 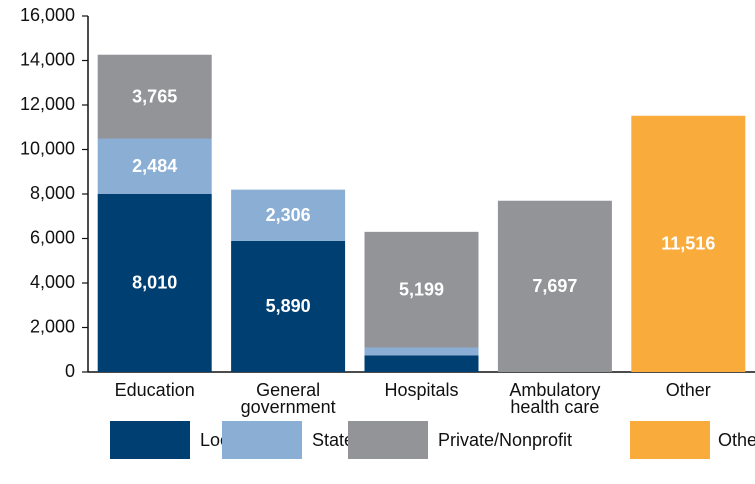 I want to click on y-tick-label: 16,000, so click(x=47, y=15).